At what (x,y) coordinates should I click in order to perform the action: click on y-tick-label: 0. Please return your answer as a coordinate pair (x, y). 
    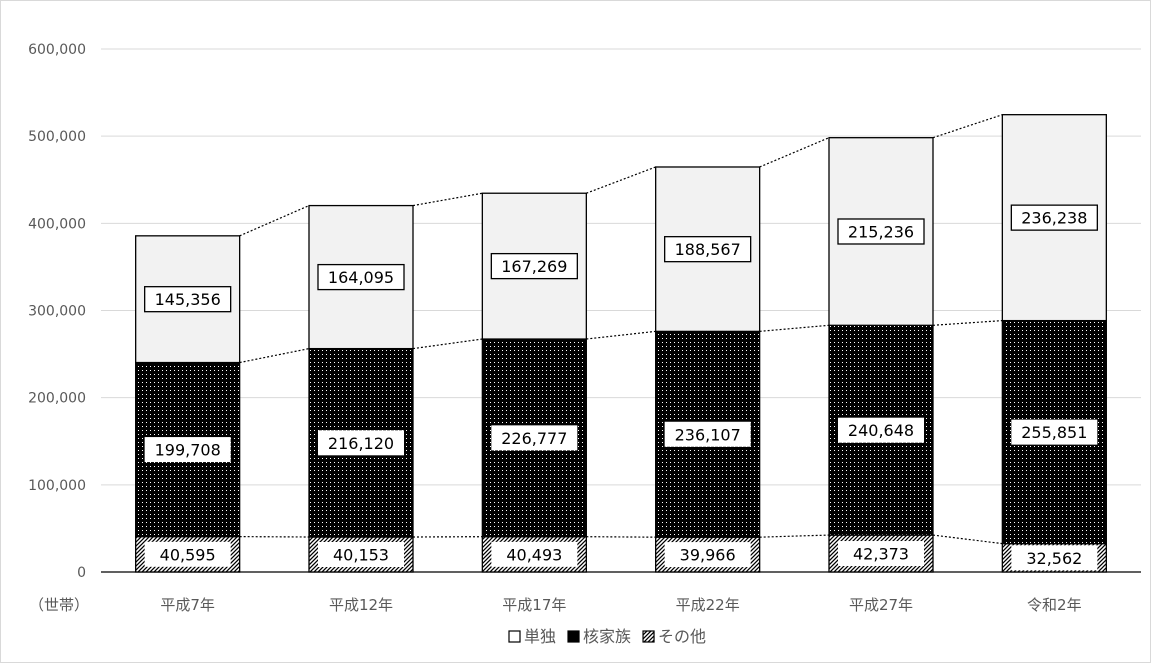
    Looking at the image, I should click on (81, 573).